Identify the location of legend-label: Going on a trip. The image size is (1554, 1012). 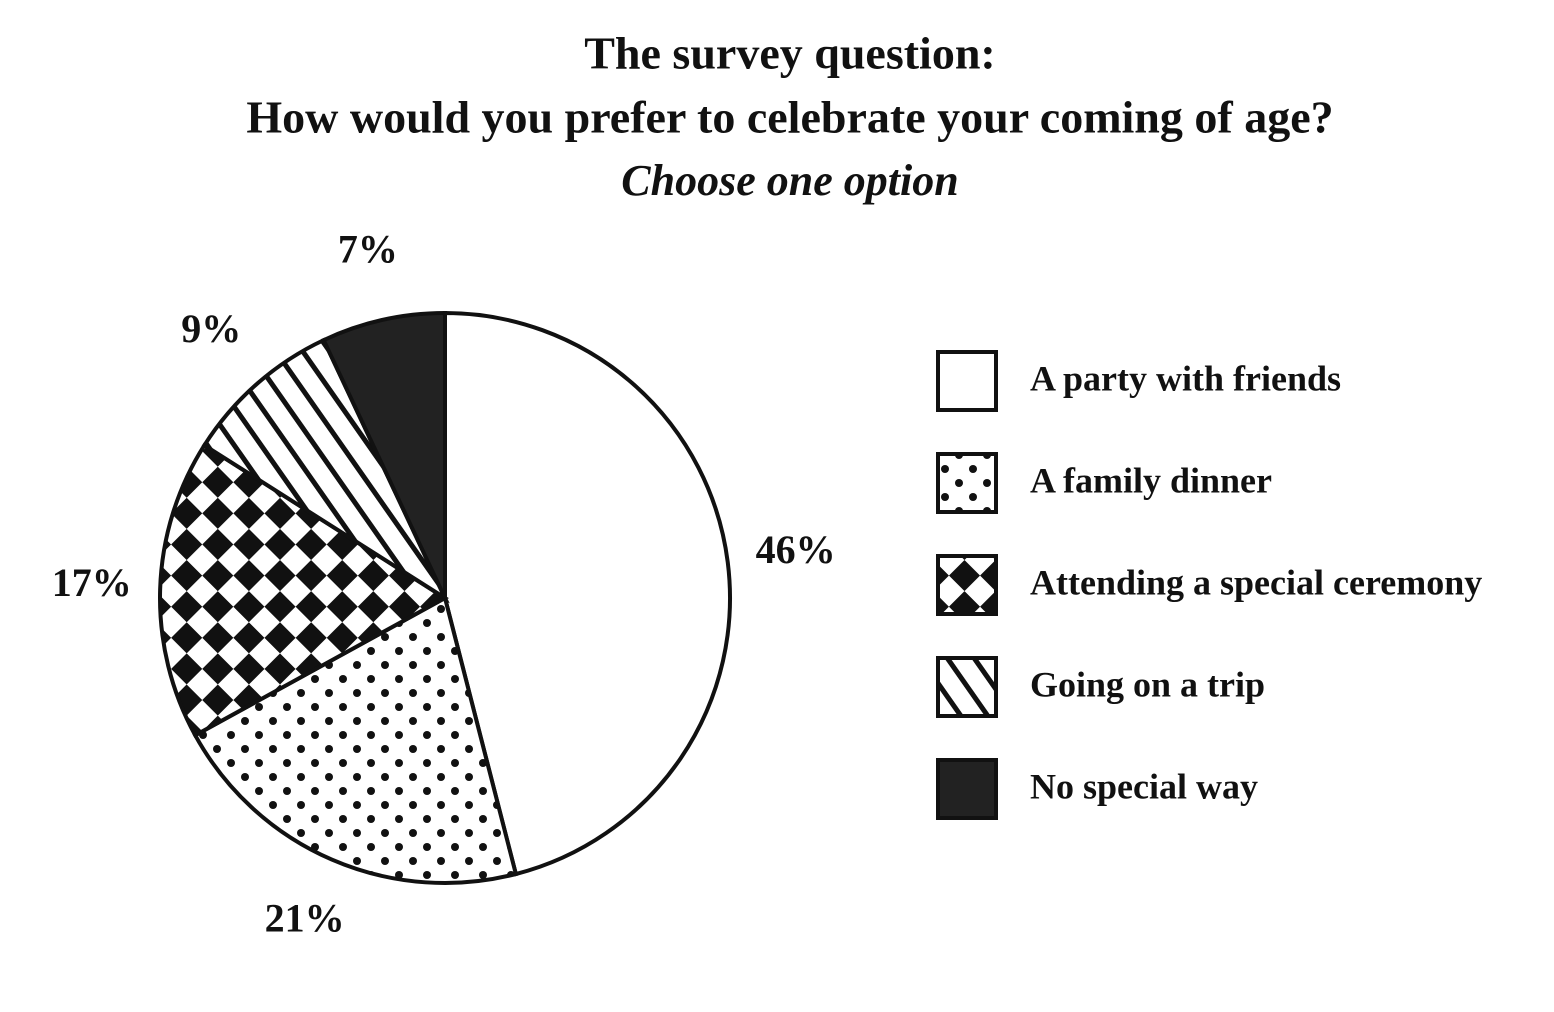
(1147, 684).